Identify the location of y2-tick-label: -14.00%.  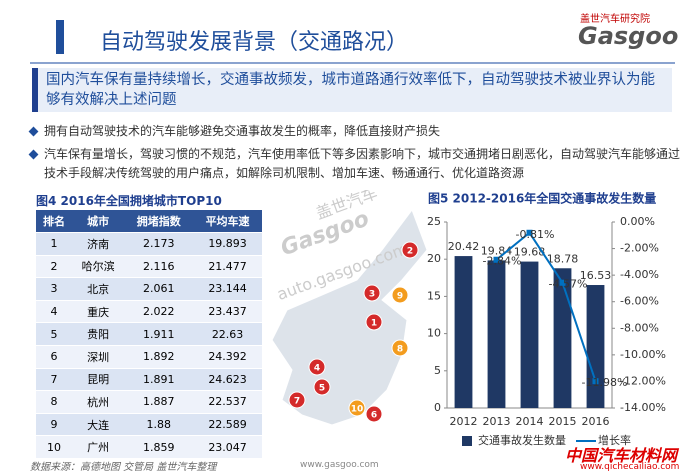
(643, 407).